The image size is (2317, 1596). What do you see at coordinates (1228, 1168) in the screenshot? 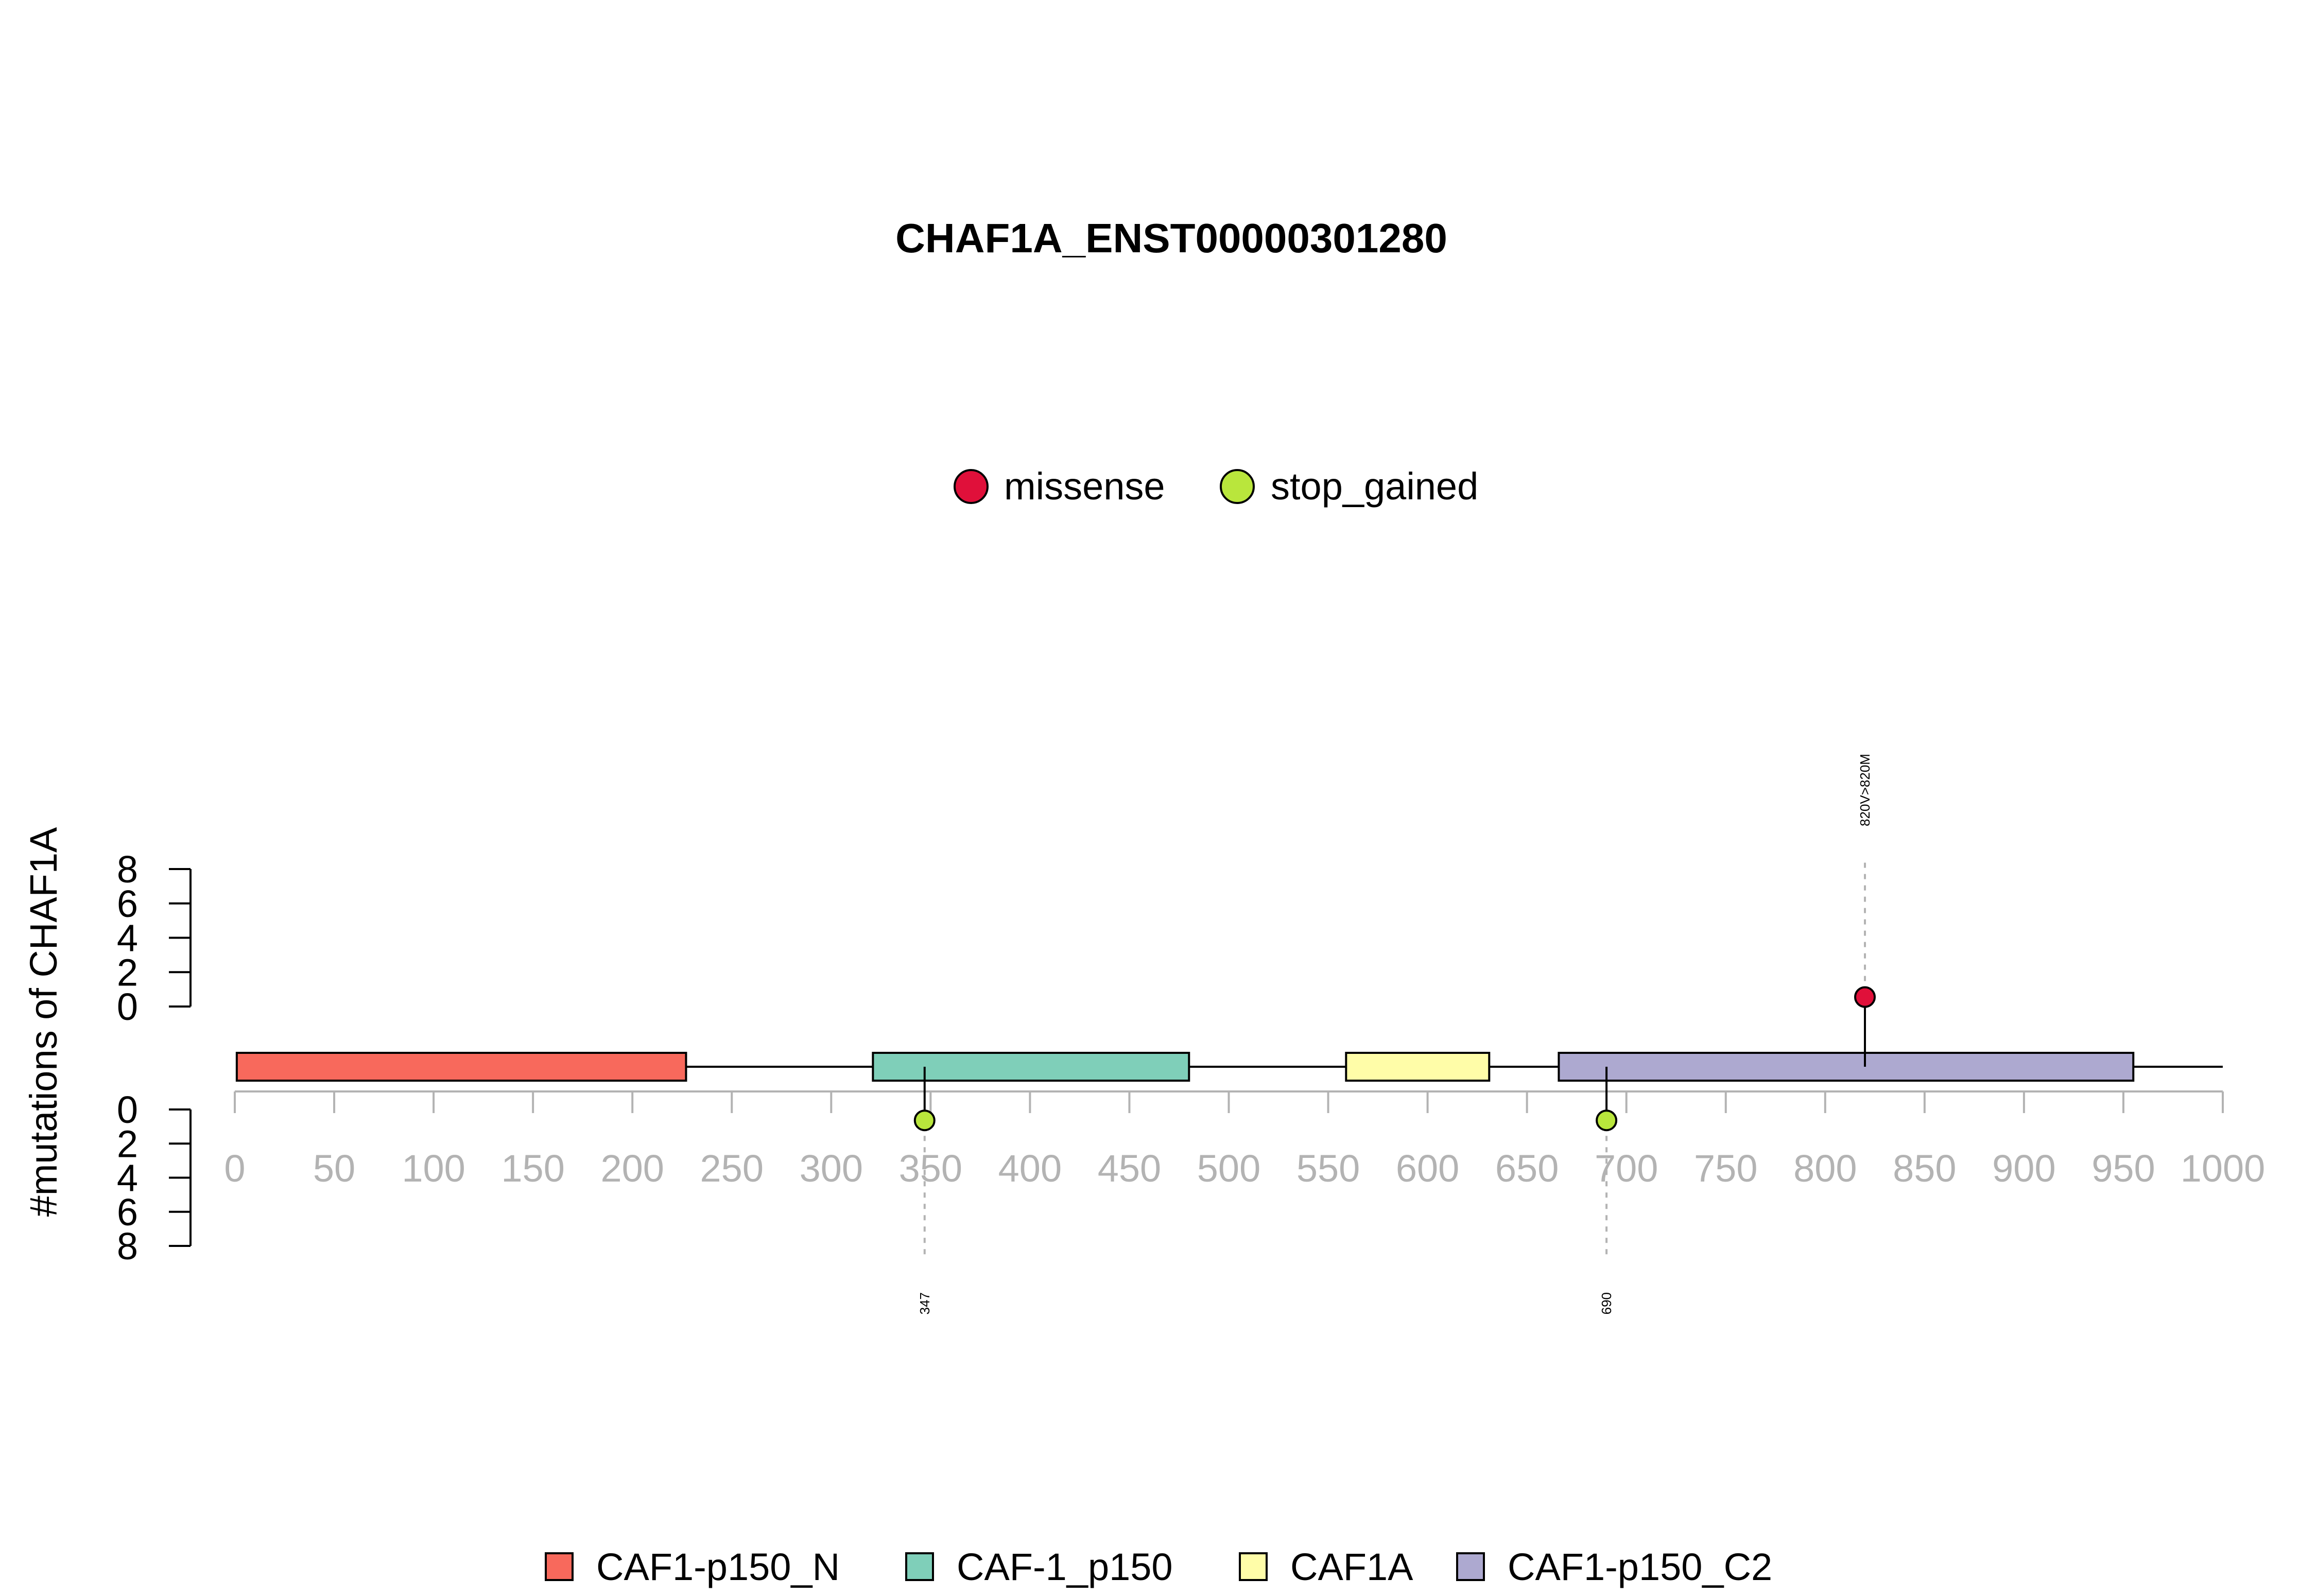
I see `x-tick-label: 500` at bounding box center [1228, 1168].